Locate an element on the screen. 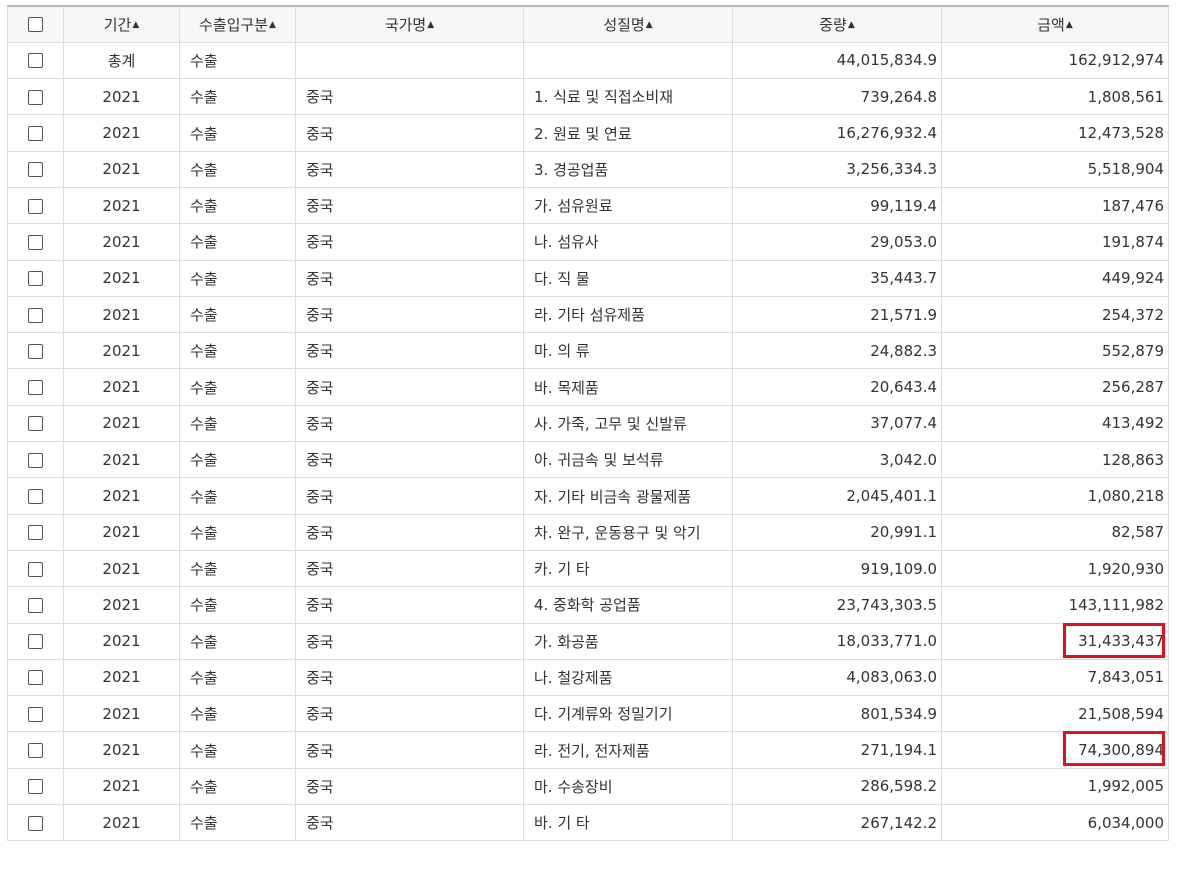 This screenshot has height=875, width=1189. cell-weight: 16,276,932.4 is located at coordinates (837, 133).